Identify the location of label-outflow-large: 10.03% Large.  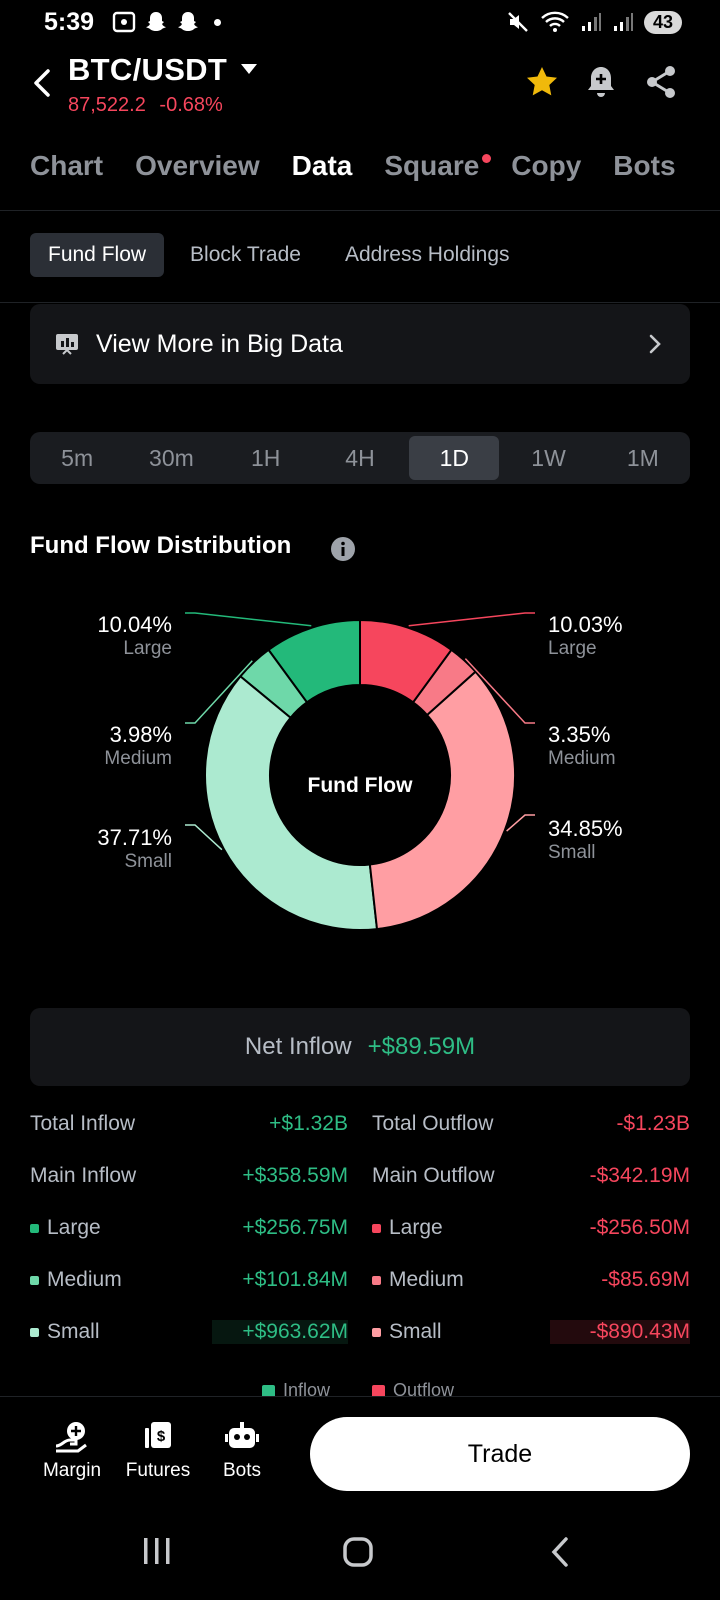
(585, 636).